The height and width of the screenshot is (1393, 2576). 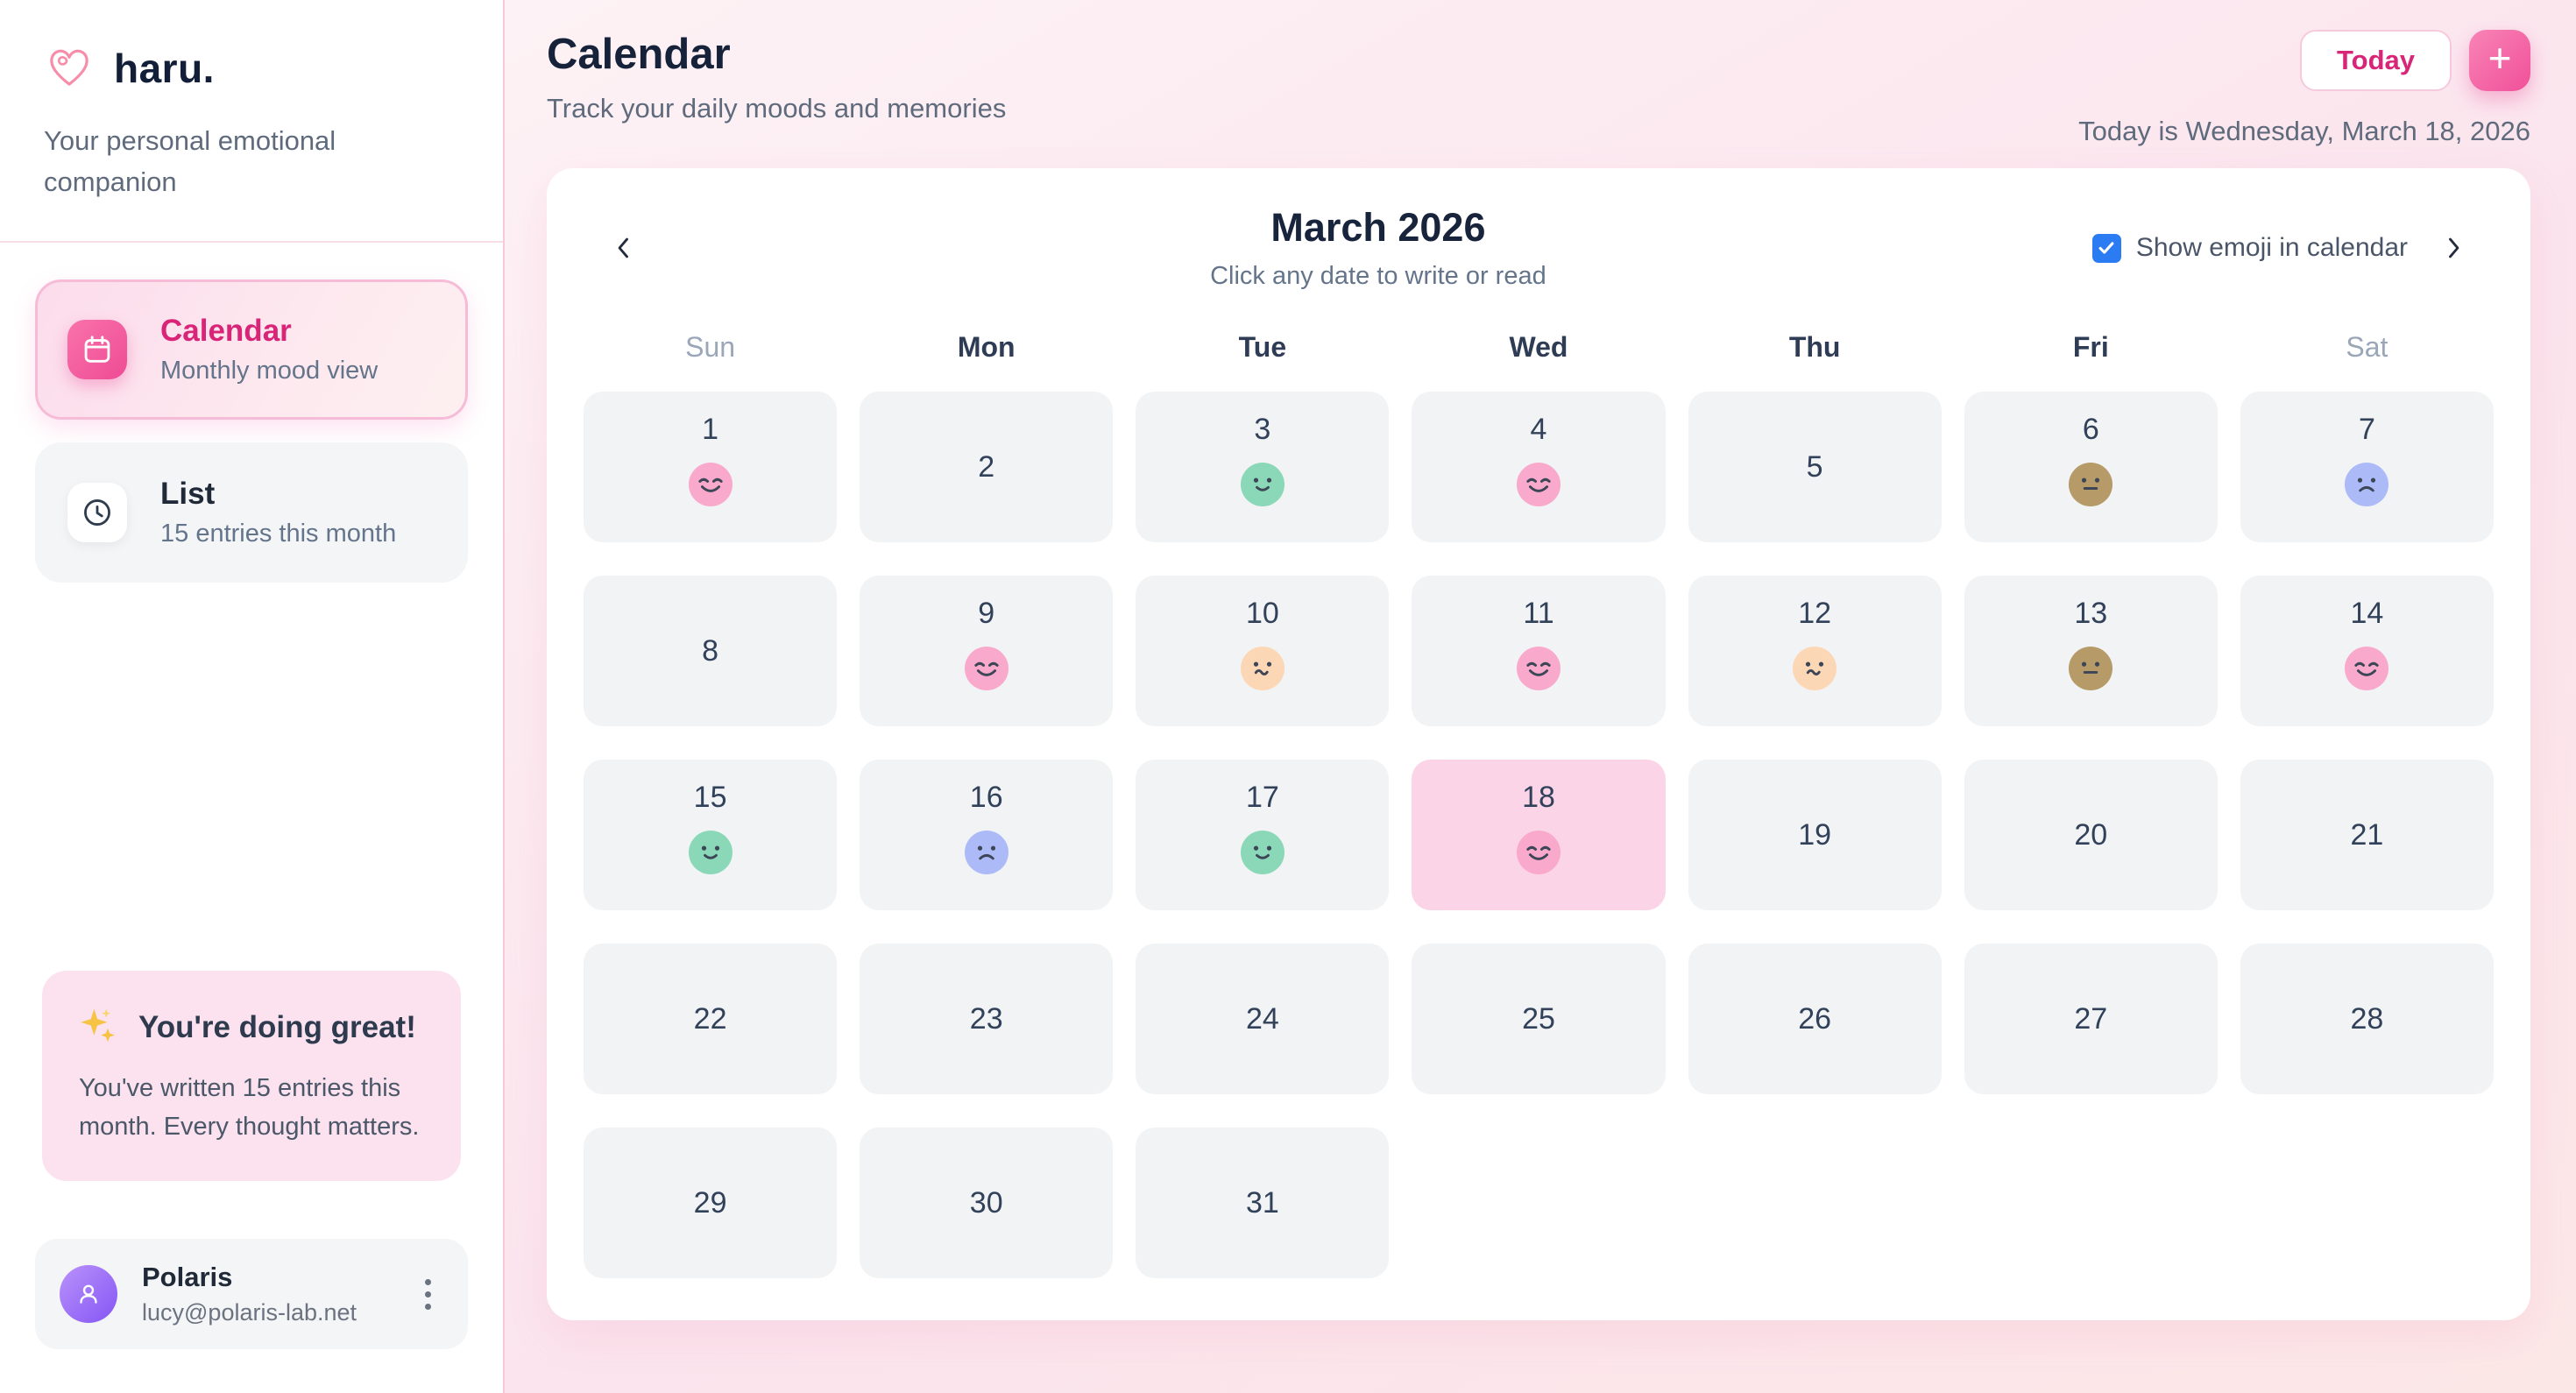 What do you see at coordinates (251, 350) in the screenshot?
I see `sidebar-item-calendar: Calendar Monthly mood view` at bounding box center [251, 350].